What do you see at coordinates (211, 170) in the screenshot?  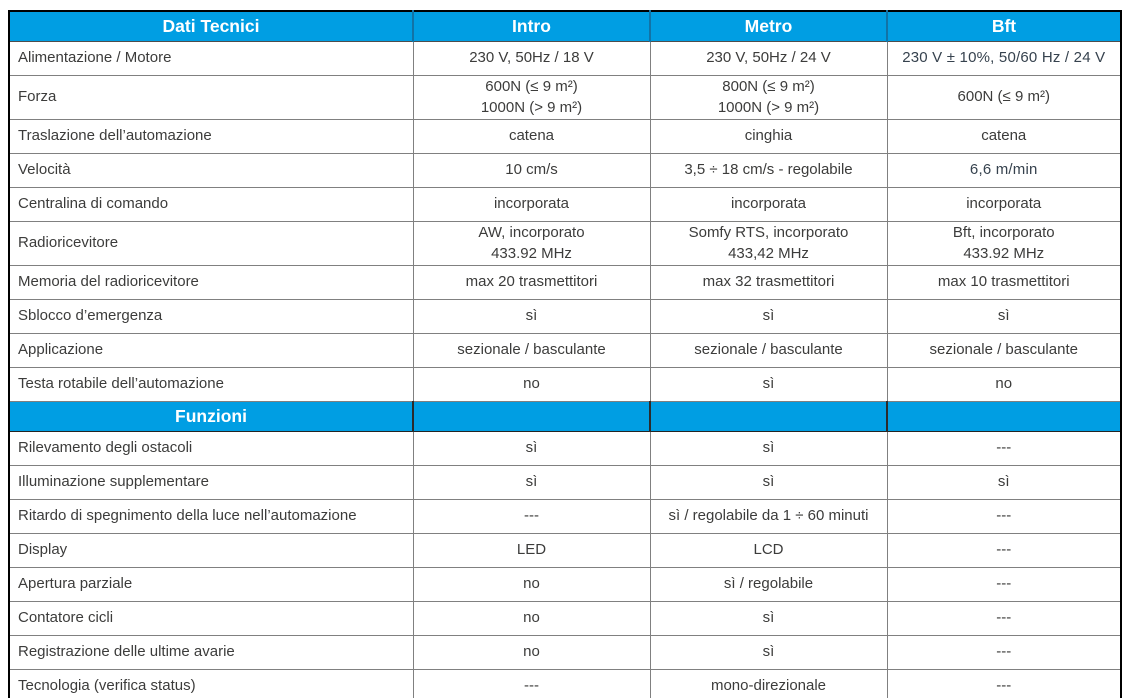 I see `row-label: Velocità` at bounding box center [211, 170].